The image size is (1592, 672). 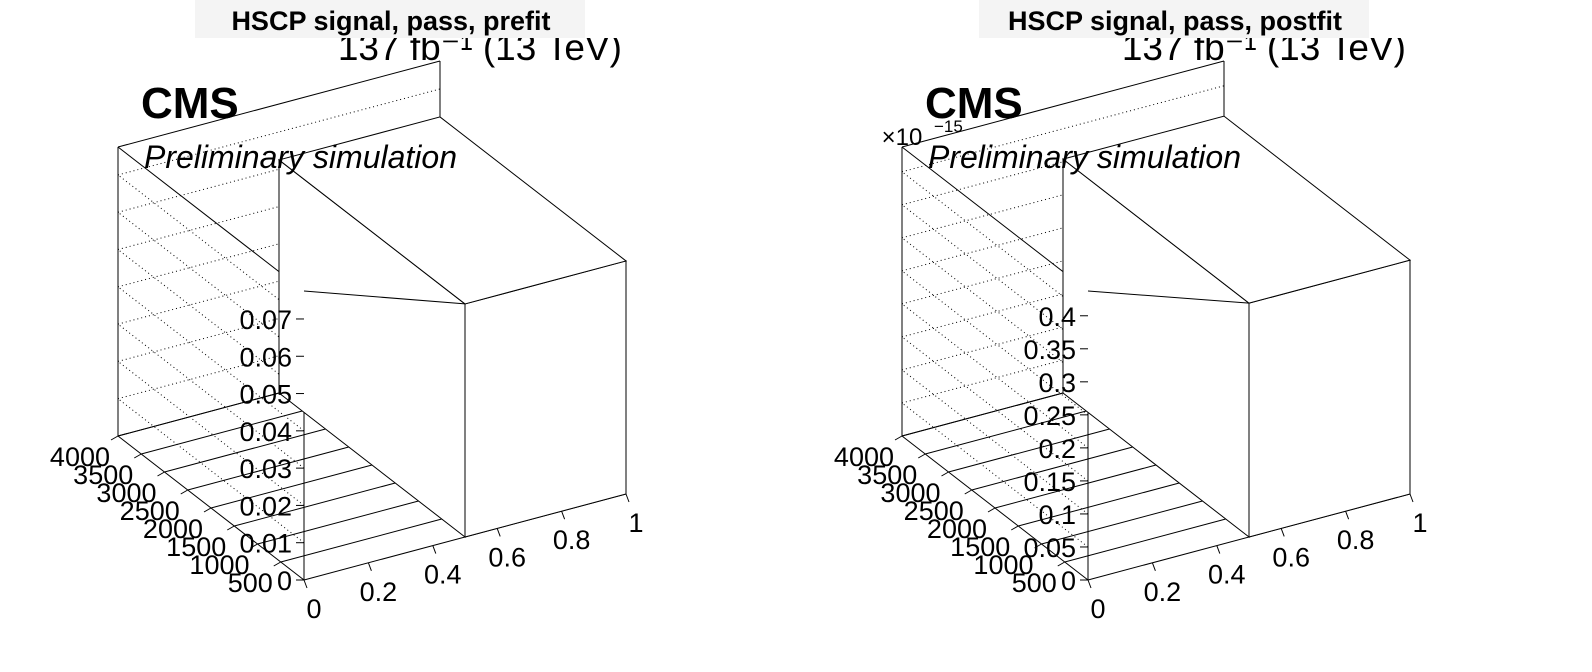 I want to click on z-tick-label: 0.25, so click(x=1049, y=416).